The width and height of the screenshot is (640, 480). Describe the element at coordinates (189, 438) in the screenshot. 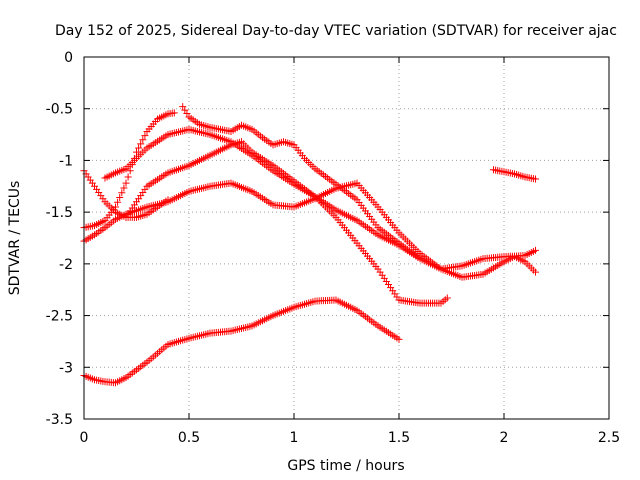

I see `x-tick-label: 0.5` at that location.